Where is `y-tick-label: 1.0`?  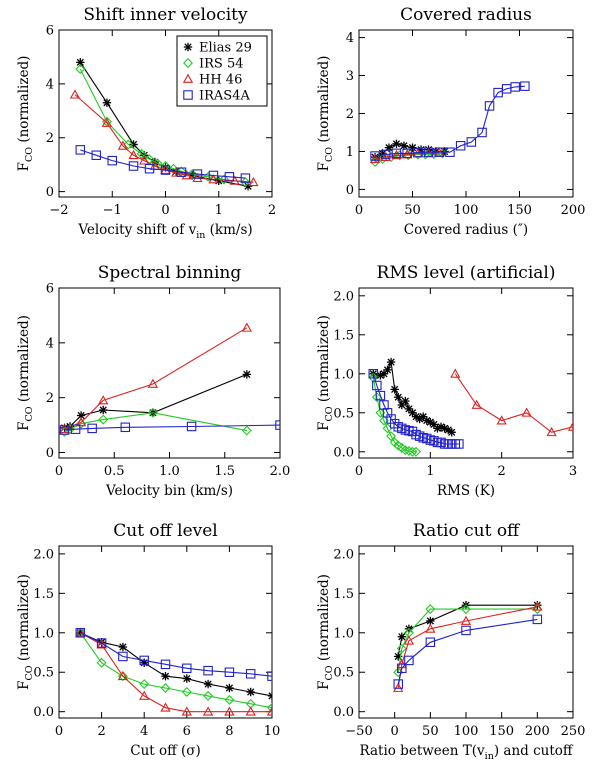 y-tick-label: 1.0 is located at coordinates (43, 633).